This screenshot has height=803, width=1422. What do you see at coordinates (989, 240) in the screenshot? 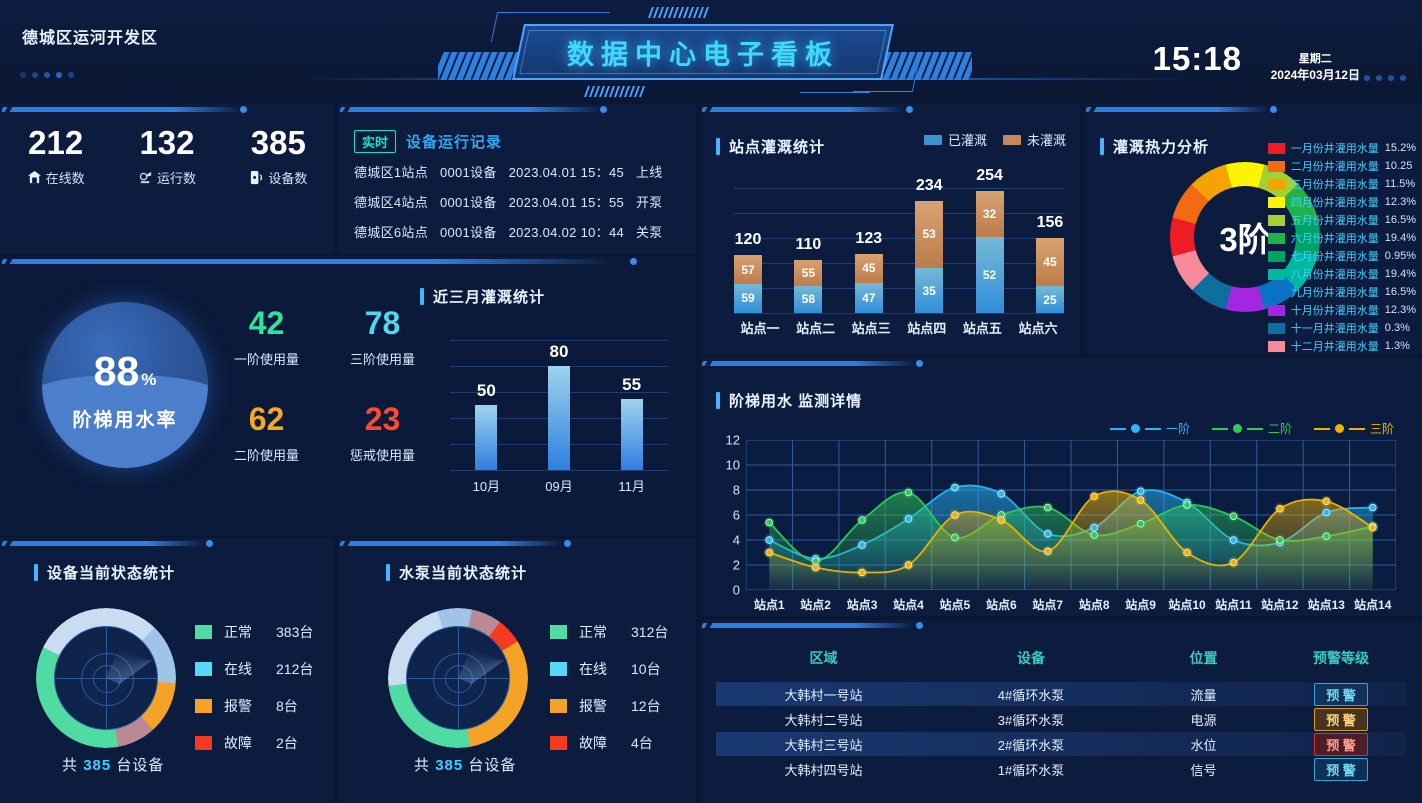
I see `chart-bar: 254 32 52` at bounding box center [989, 240].